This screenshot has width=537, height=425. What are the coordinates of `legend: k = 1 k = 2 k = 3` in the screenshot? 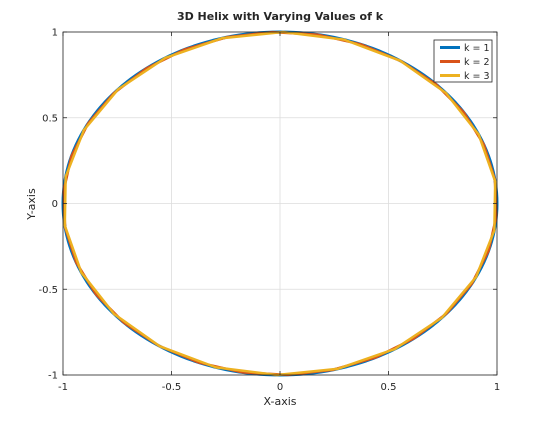 It's located at (463, 61).